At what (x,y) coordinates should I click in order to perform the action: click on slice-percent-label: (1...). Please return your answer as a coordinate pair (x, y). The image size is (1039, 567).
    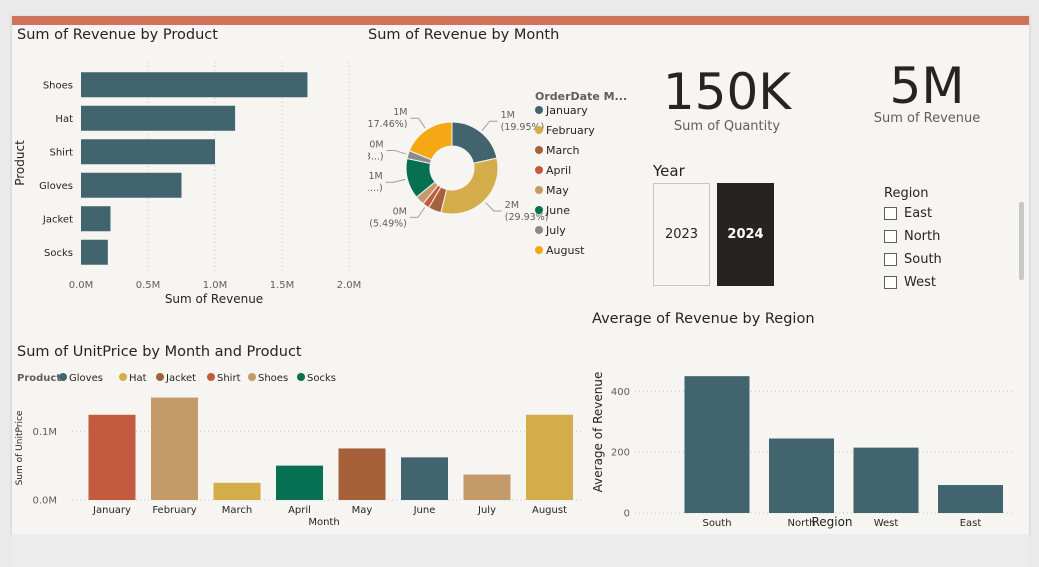
    Looking at the image, I should click on (375, 188).